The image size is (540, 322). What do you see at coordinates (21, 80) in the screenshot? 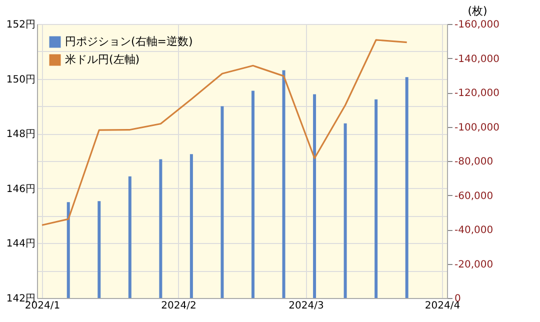
I see `y-tick-label: 150円` at bounding box center [21, 80].